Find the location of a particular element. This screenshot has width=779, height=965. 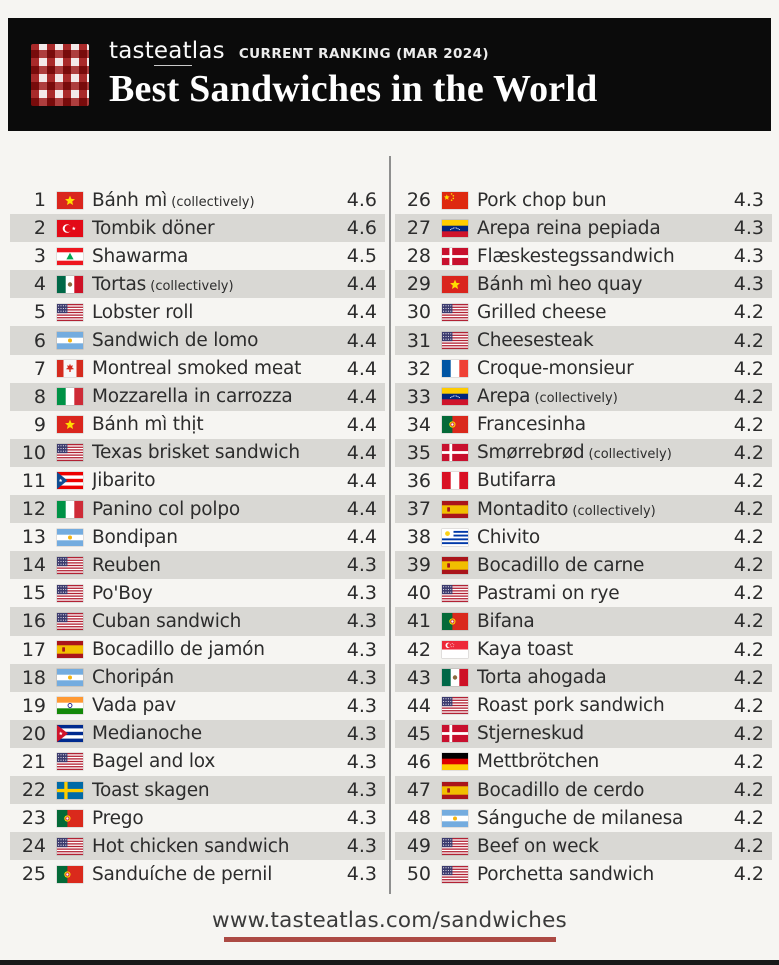

sandwich-name: Butifarra is located at coordinates (517, 481).